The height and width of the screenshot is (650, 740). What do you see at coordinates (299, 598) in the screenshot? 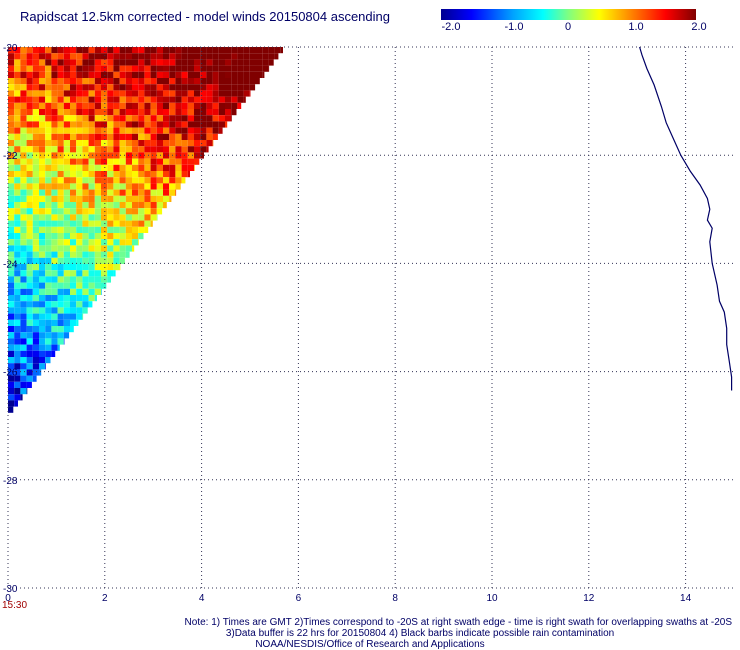
I see `x-tick-label: 6` at bounding box center [299, 598].